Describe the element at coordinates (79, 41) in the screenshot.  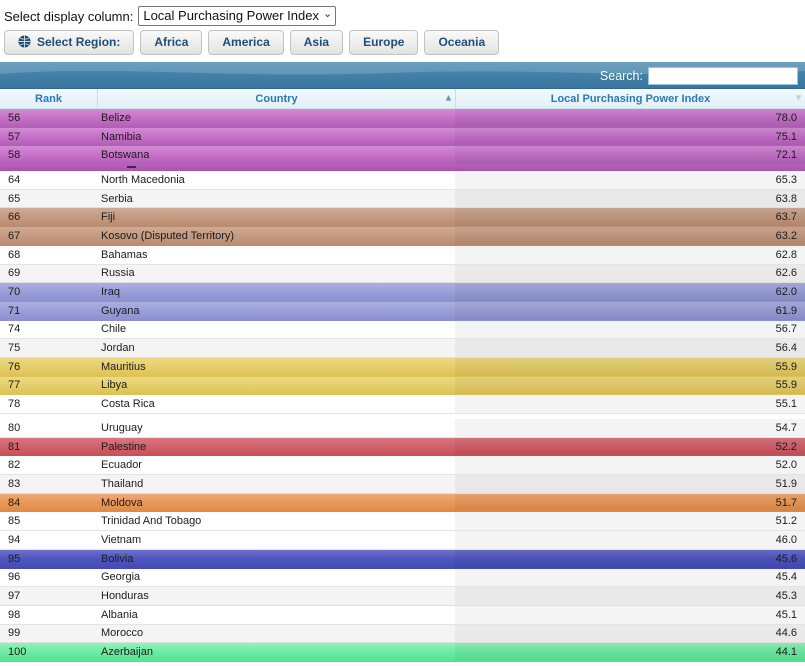
I see `select-region-label: Select Region:` at that location.